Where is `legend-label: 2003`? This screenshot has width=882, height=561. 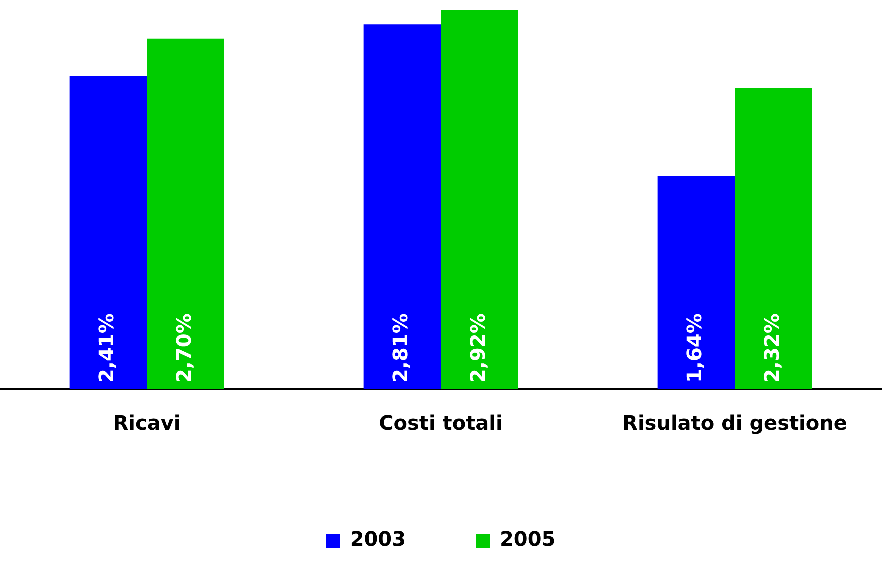
legend-label: 2003 is located at coordinates (378, 539).